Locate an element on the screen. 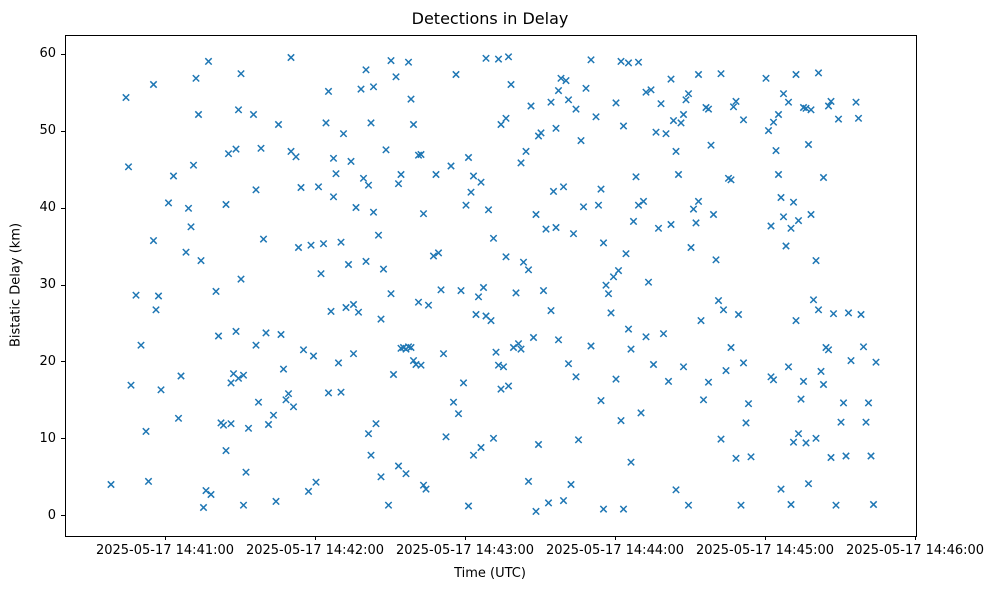 The image size is (988, 590). y-tick-label: 0 is located at coordinates (51, 515).